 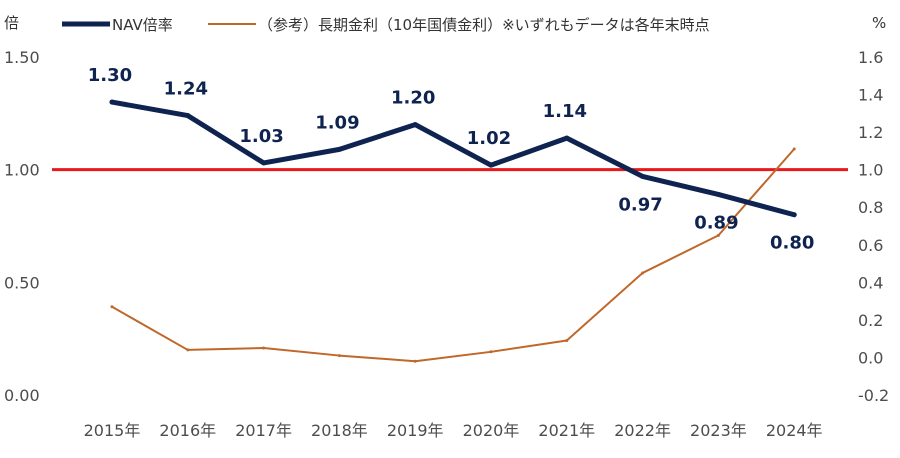 What do you see at coordinates (22, 282) in the screenshot?
I see `left-tick-label: 0.50` at bounding box center [22, 282].